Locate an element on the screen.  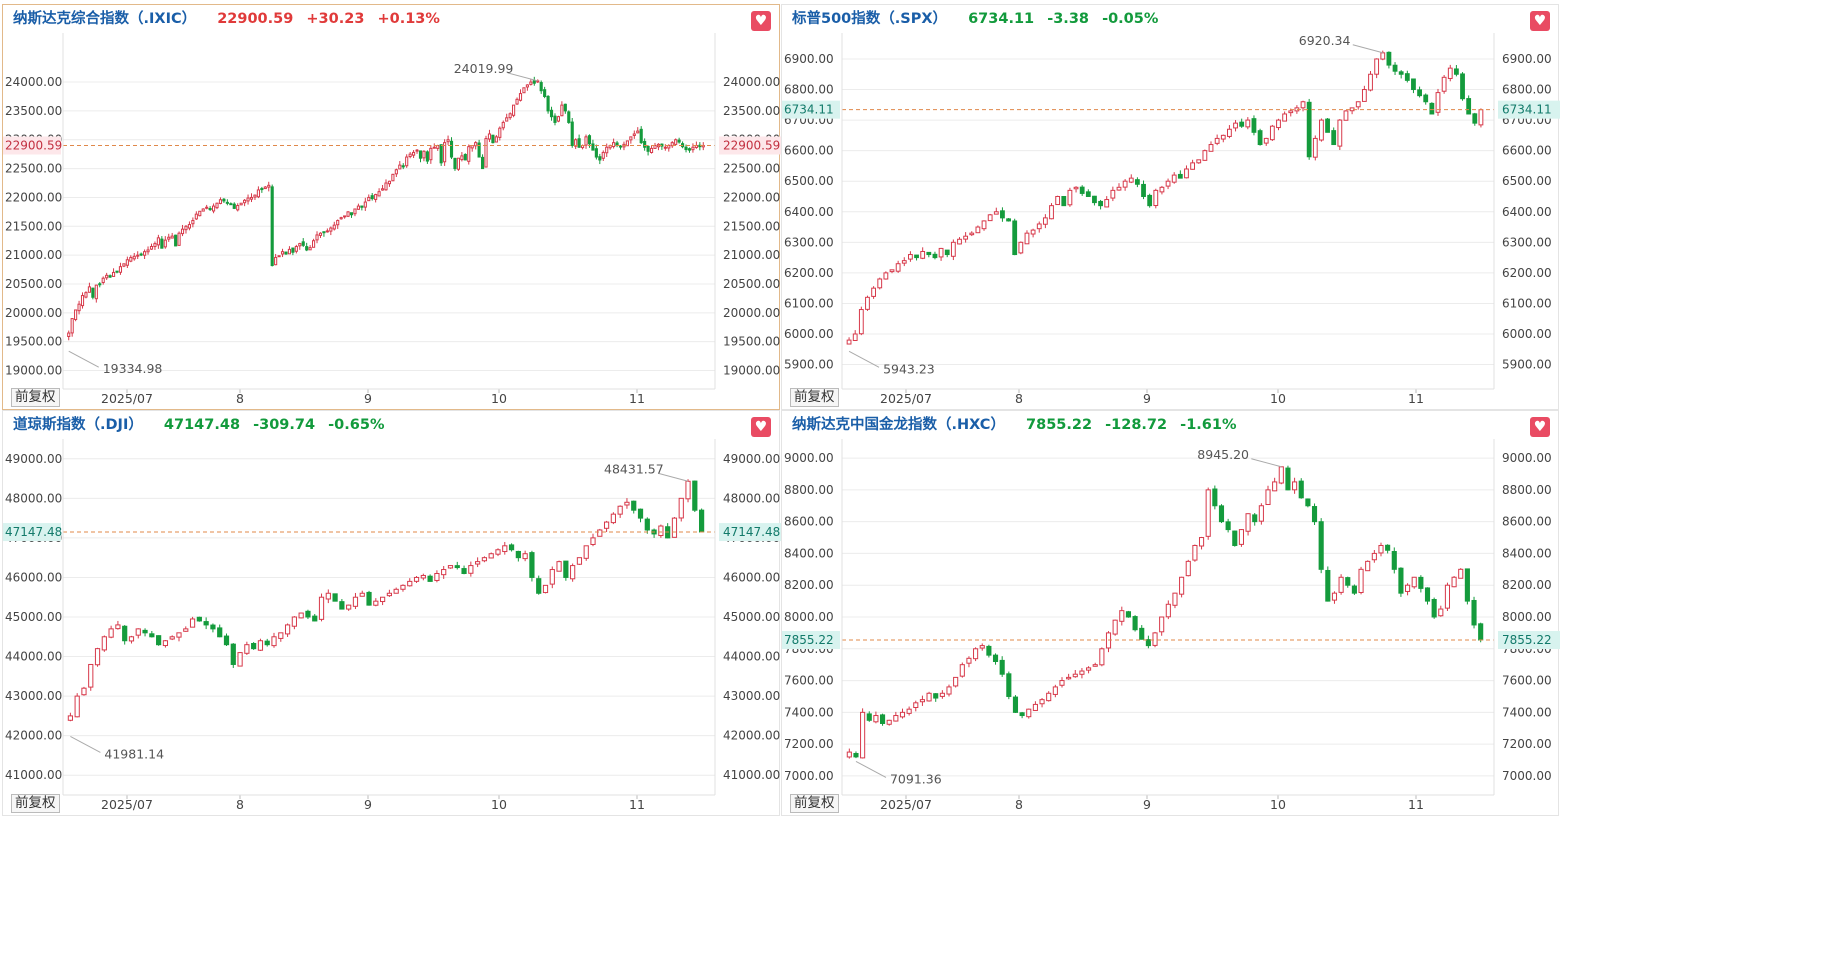
max-label: 6920.34 is located at coordinates (1325, 40).